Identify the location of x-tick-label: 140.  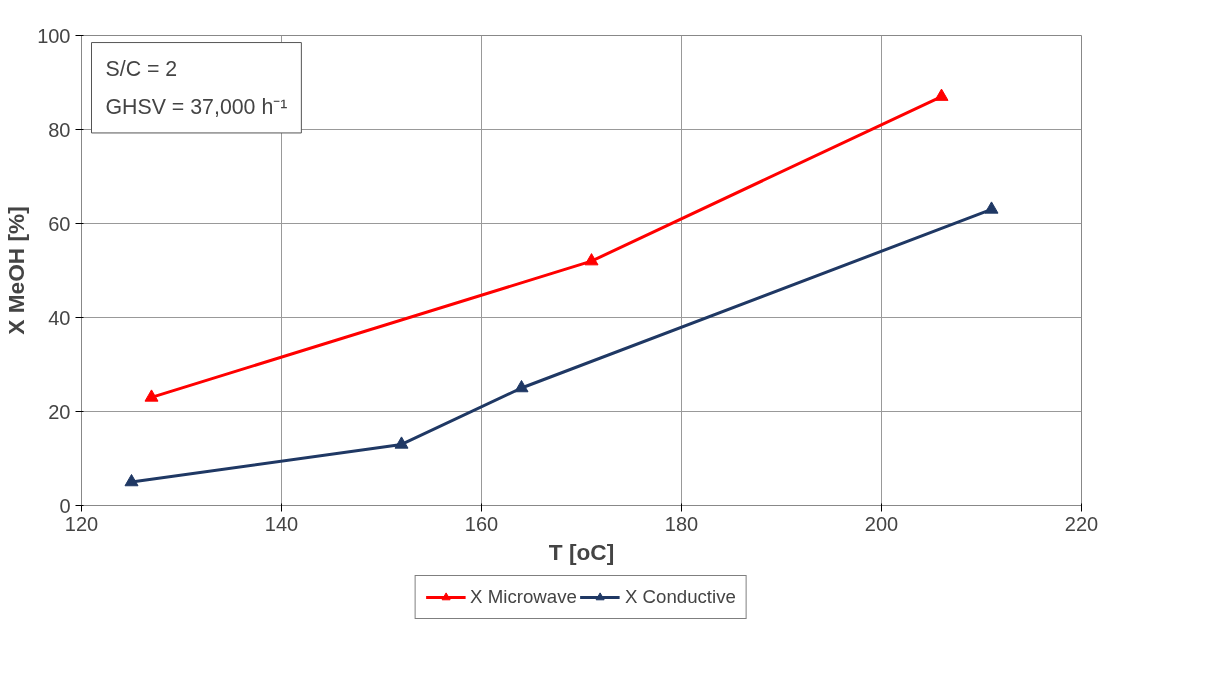
(281, 523).